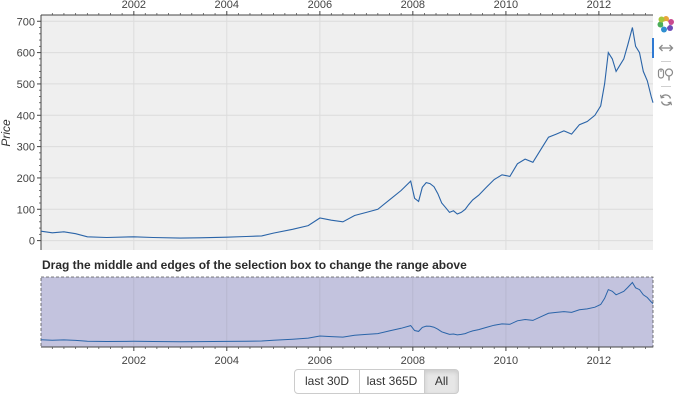 Image resolution: width=690 pixels, height=410 pixels. What do you see at coordinates (347, 8) in the screenshot?
I see `main-x-axis-top: 2002 2004 2006 2008 2010 2012` at bounding box center [347, 8].